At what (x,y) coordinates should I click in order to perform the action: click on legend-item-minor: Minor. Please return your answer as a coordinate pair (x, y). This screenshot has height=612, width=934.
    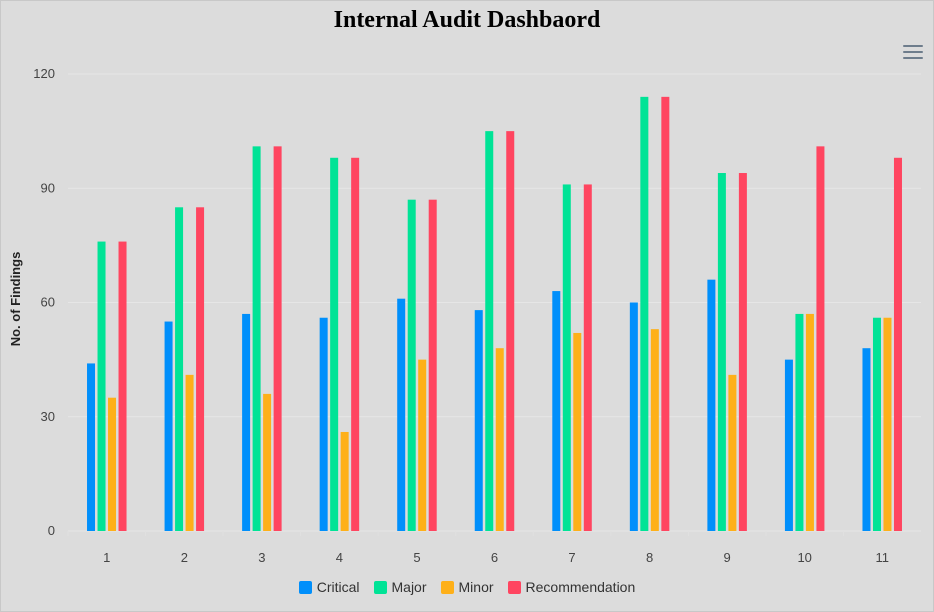
    Looking at the image, I should click on (467, 587).